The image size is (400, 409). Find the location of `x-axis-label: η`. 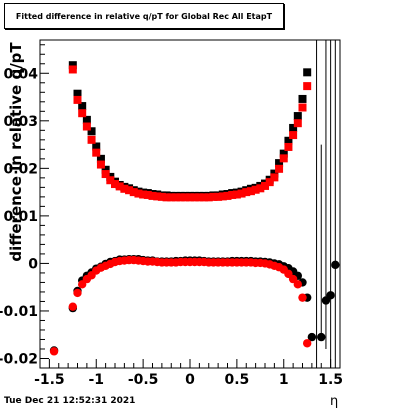

x-axis-label: η is located at coordinates (334, 401).